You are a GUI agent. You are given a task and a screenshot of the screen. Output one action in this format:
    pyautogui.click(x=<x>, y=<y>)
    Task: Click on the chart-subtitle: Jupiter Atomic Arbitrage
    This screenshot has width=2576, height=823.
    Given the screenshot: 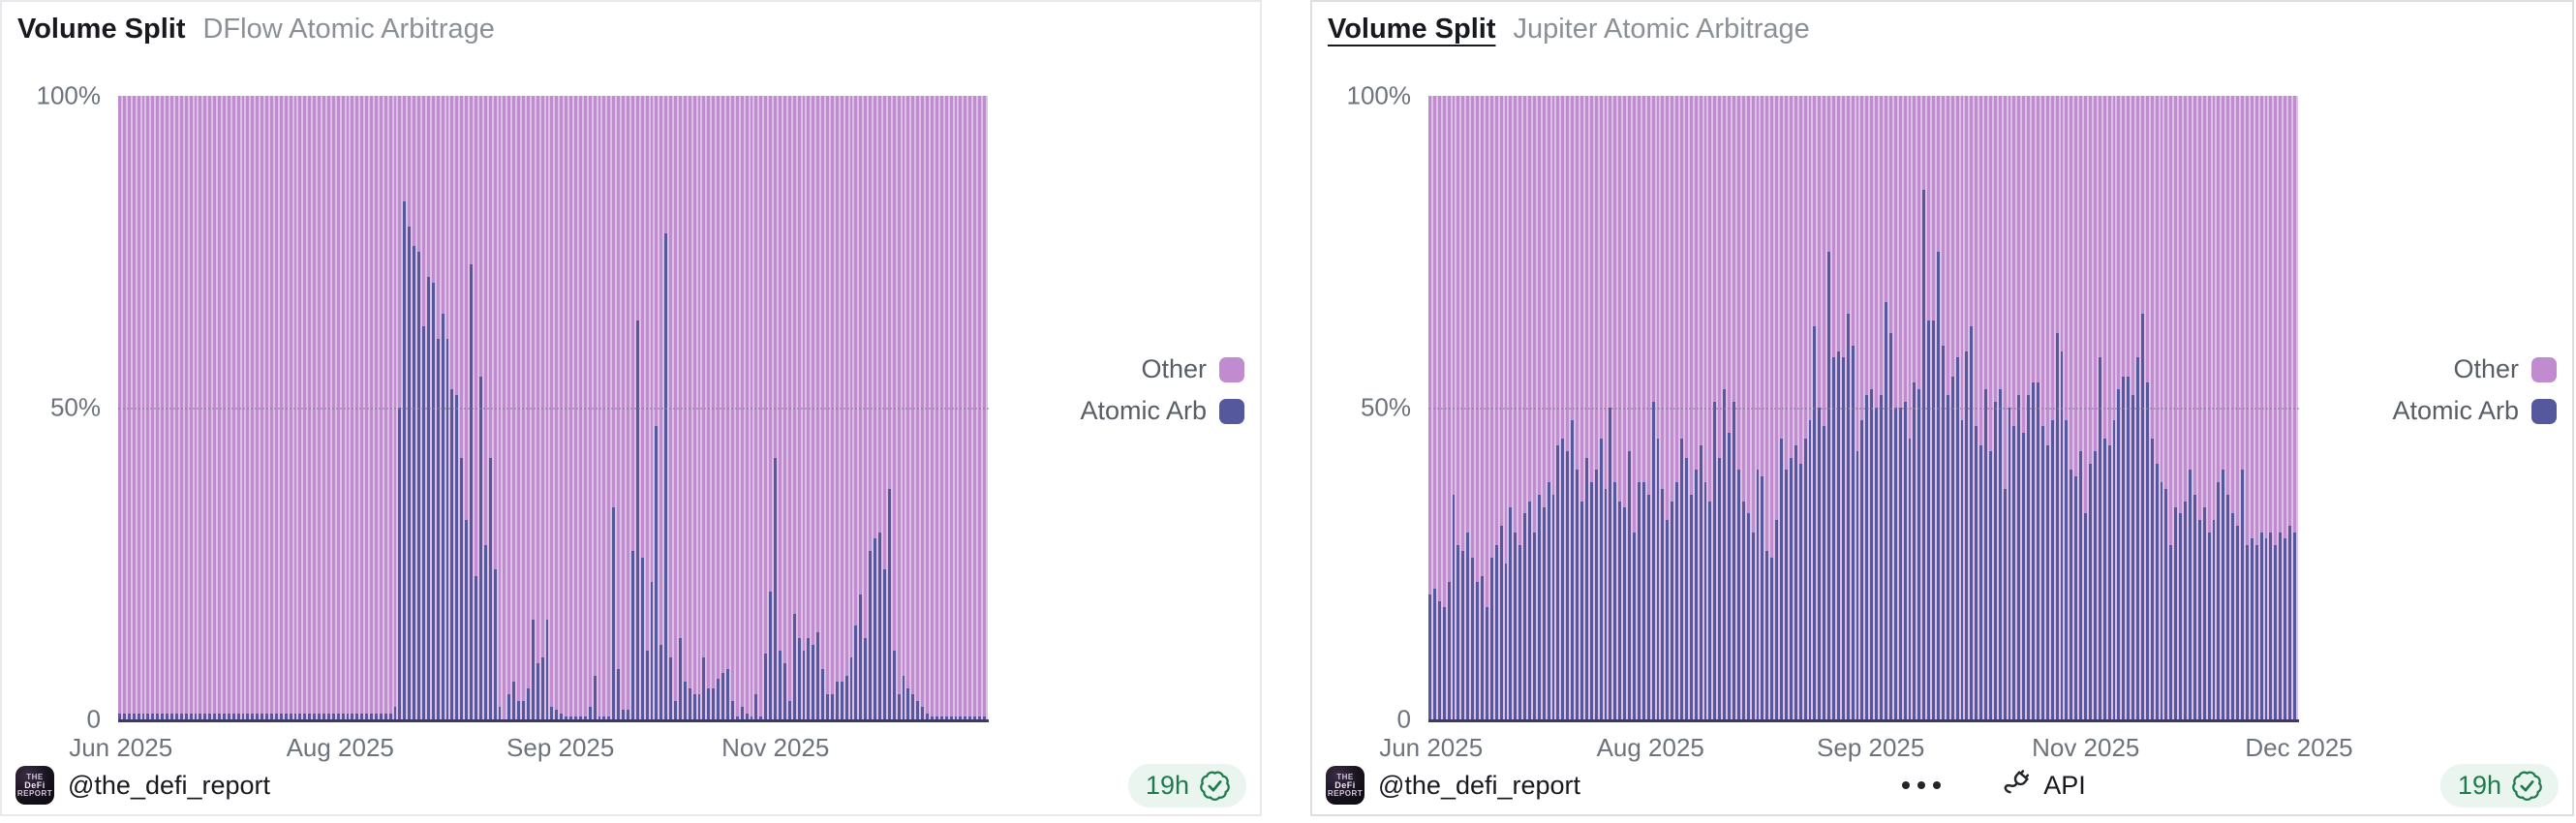 What is the action you would take?
    pyautogui.click(x=1661, y=30)
    